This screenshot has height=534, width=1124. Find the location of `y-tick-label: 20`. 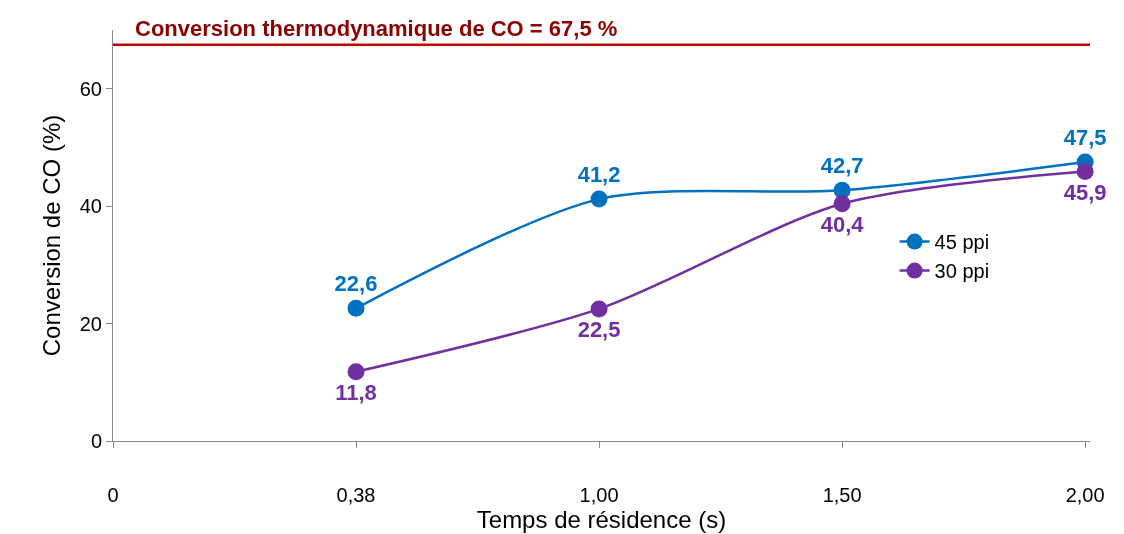

y-tick-label: 20 is located at coordinates (90, 323).